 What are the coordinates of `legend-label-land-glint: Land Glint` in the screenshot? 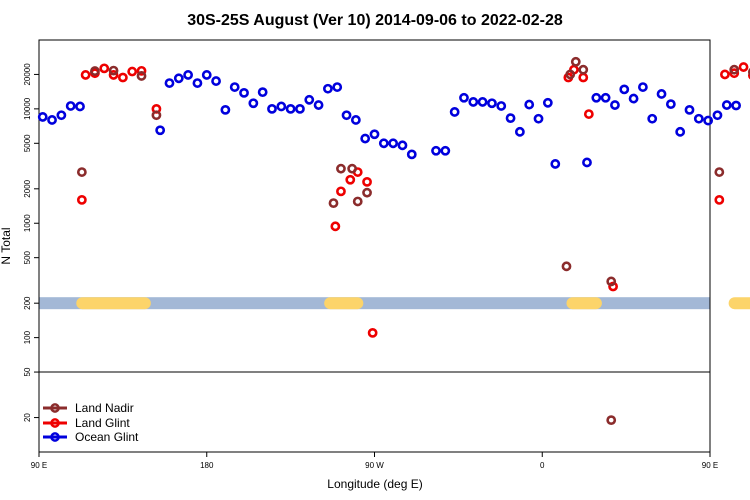 It's located at (102, 423).